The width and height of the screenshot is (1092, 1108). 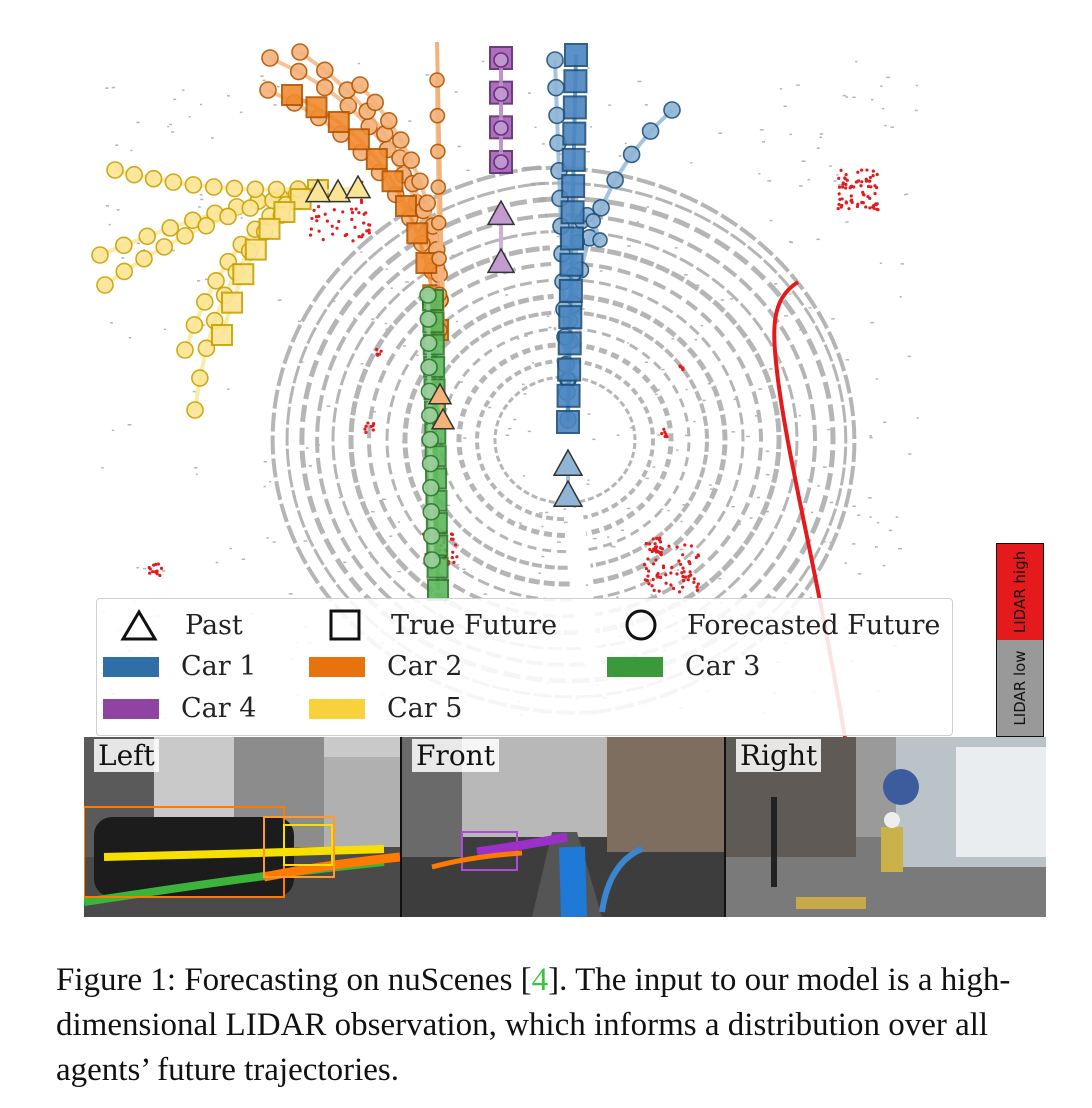 What do you see at coordinates (501, 260) in the screenshot?
I see `car-4-past-point` at bounding box center [501, 260].